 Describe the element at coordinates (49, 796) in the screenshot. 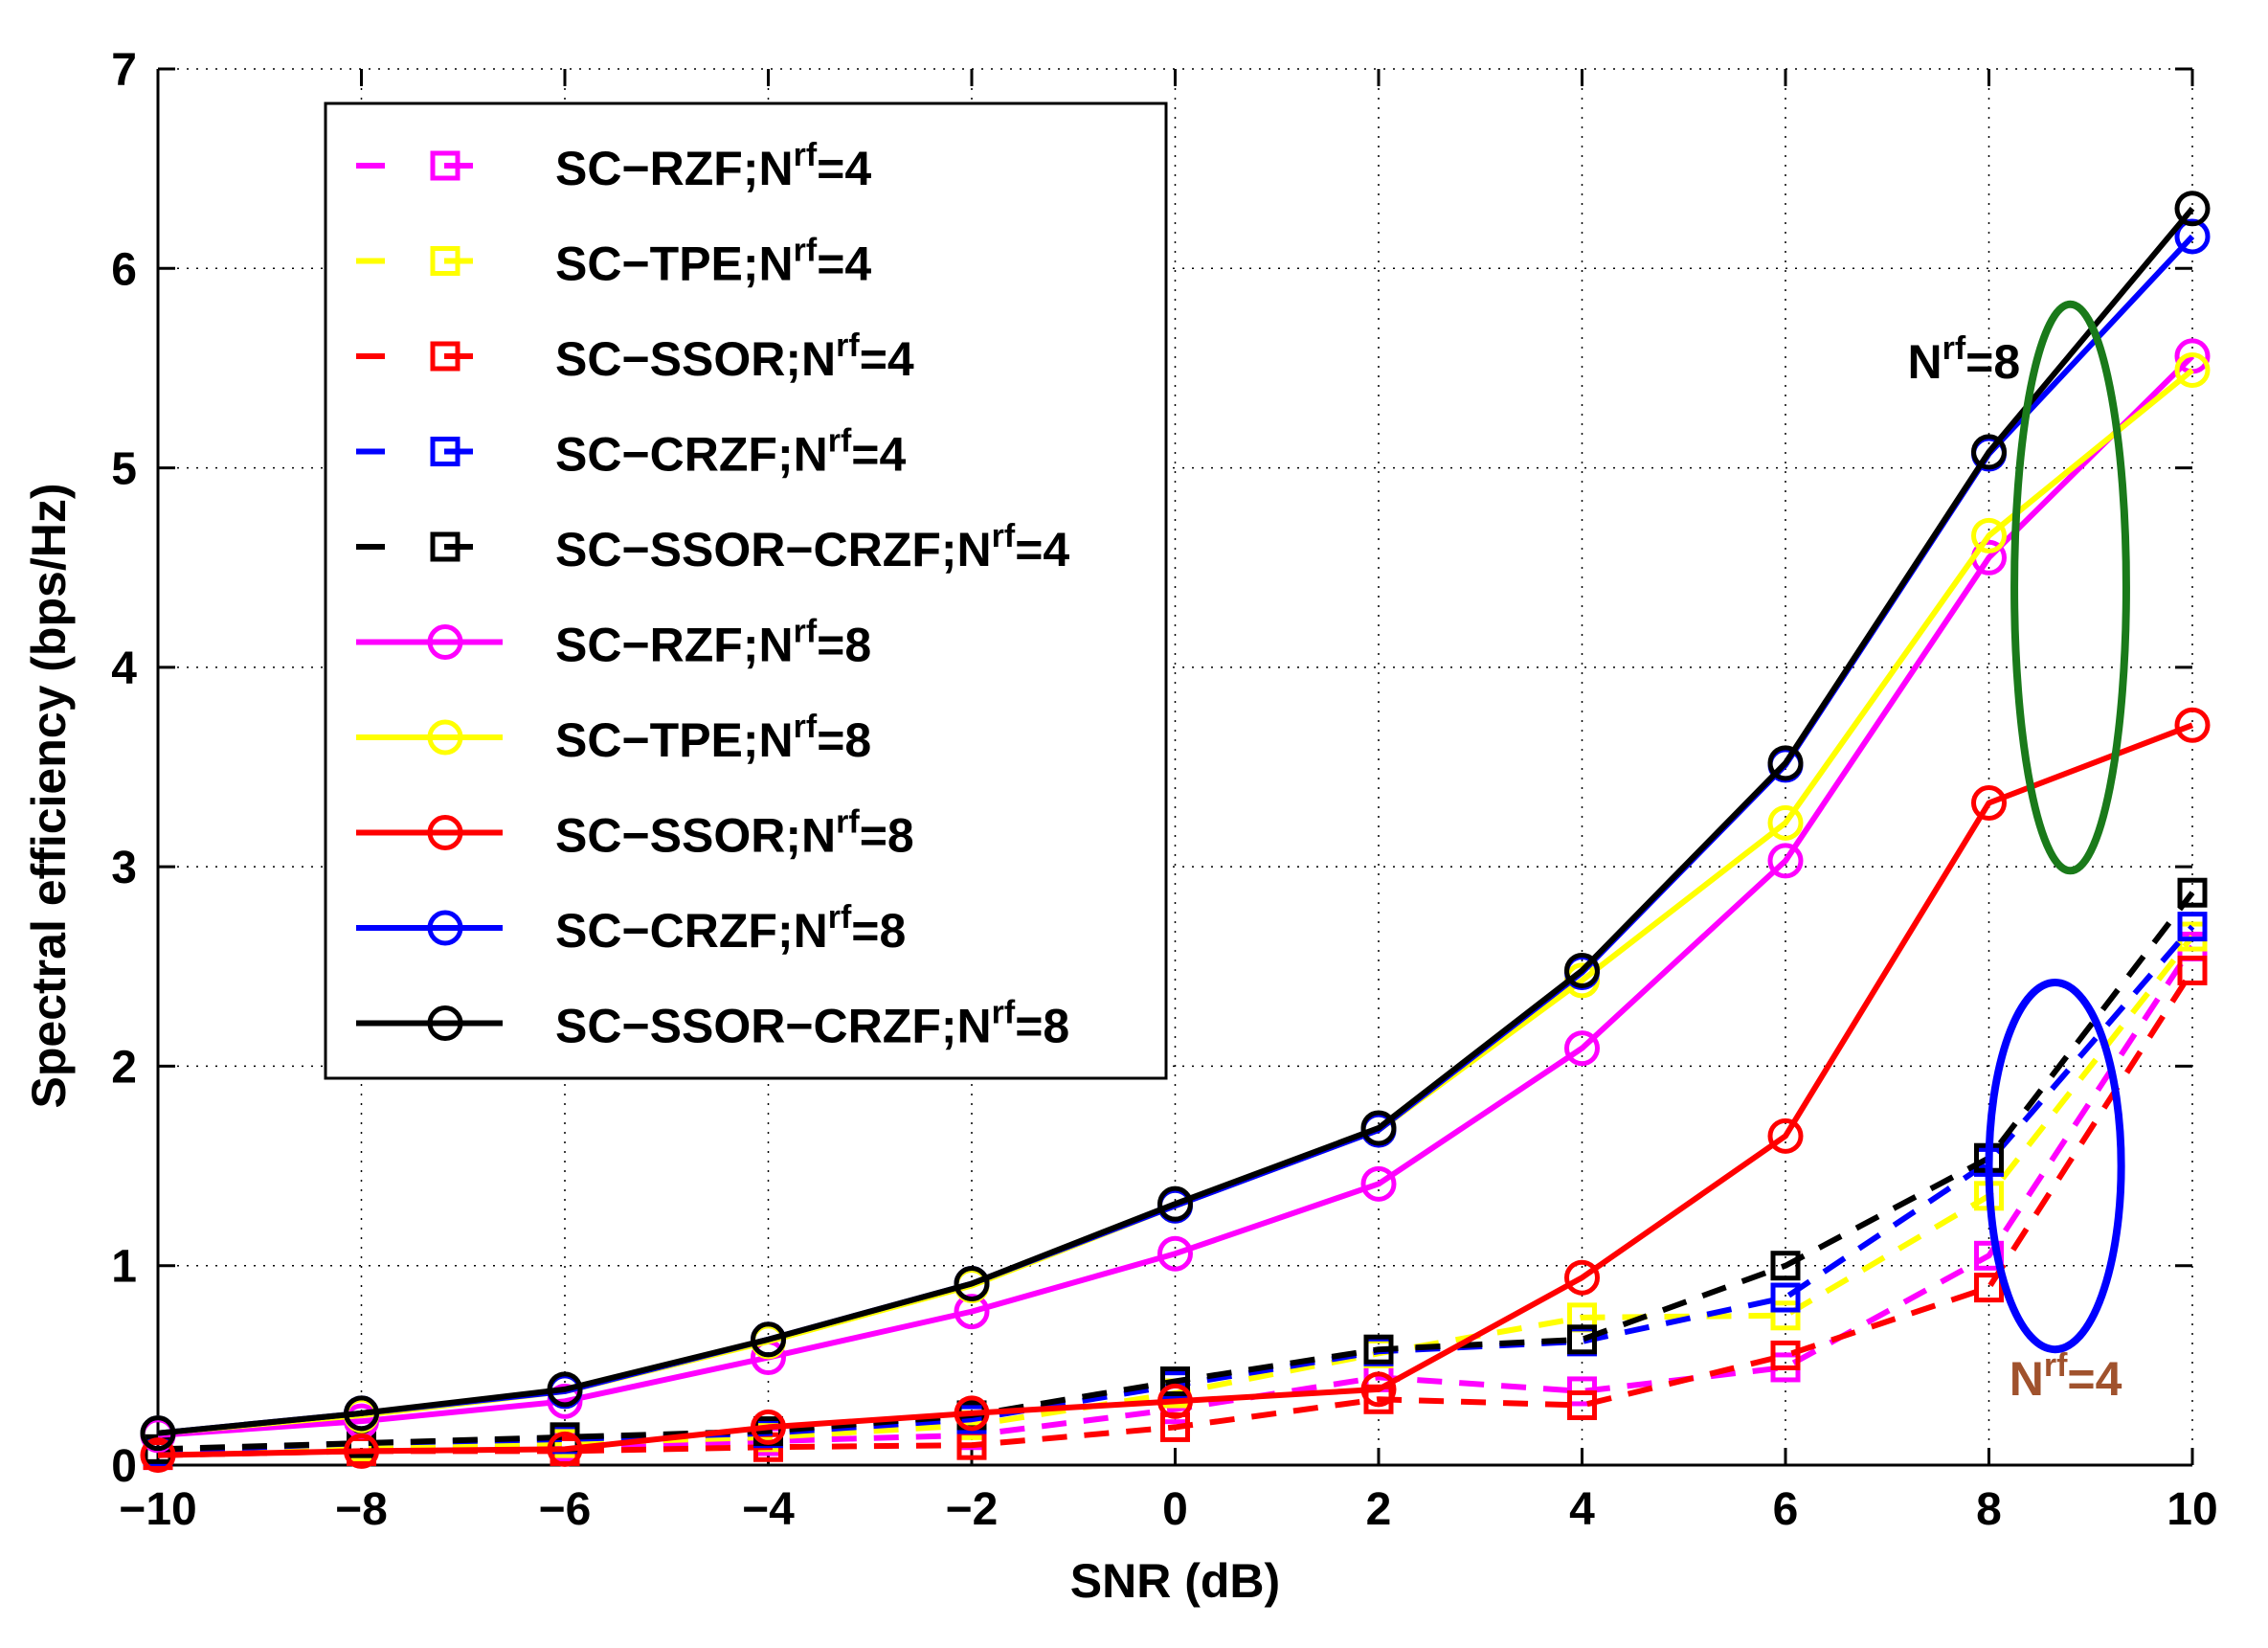

I see `y-axis-label: Spectral efficiency (bps/Hz)` at that location.